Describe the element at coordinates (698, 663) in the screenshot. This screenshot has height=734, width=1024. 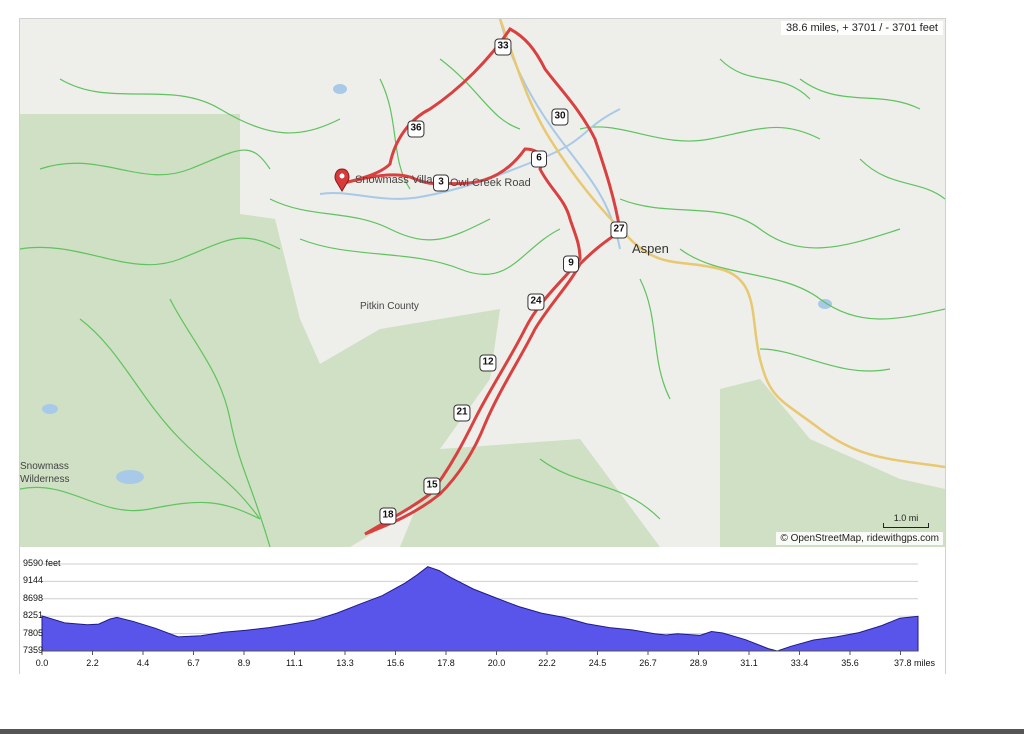
I see `x-tick-label: 28.9` at that location.